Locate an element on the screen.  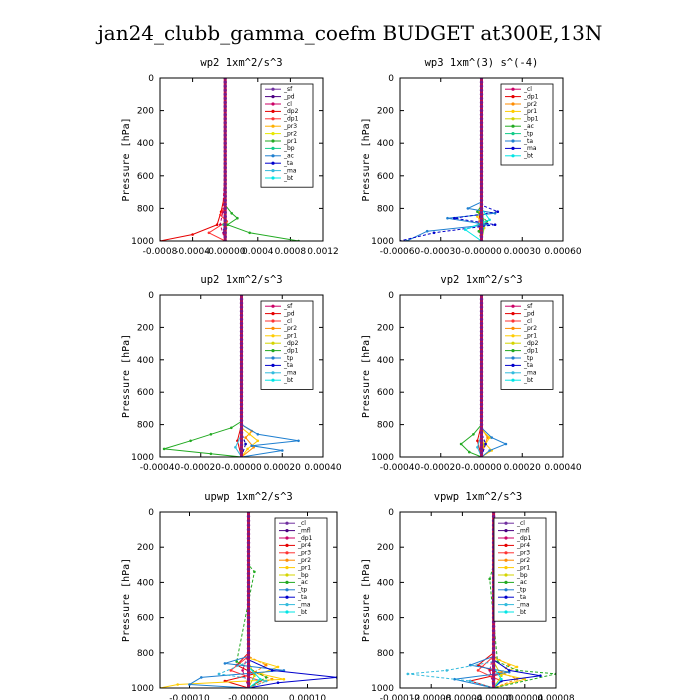
x-tick-label: -0.00020 is located at coordinates (201, 468).